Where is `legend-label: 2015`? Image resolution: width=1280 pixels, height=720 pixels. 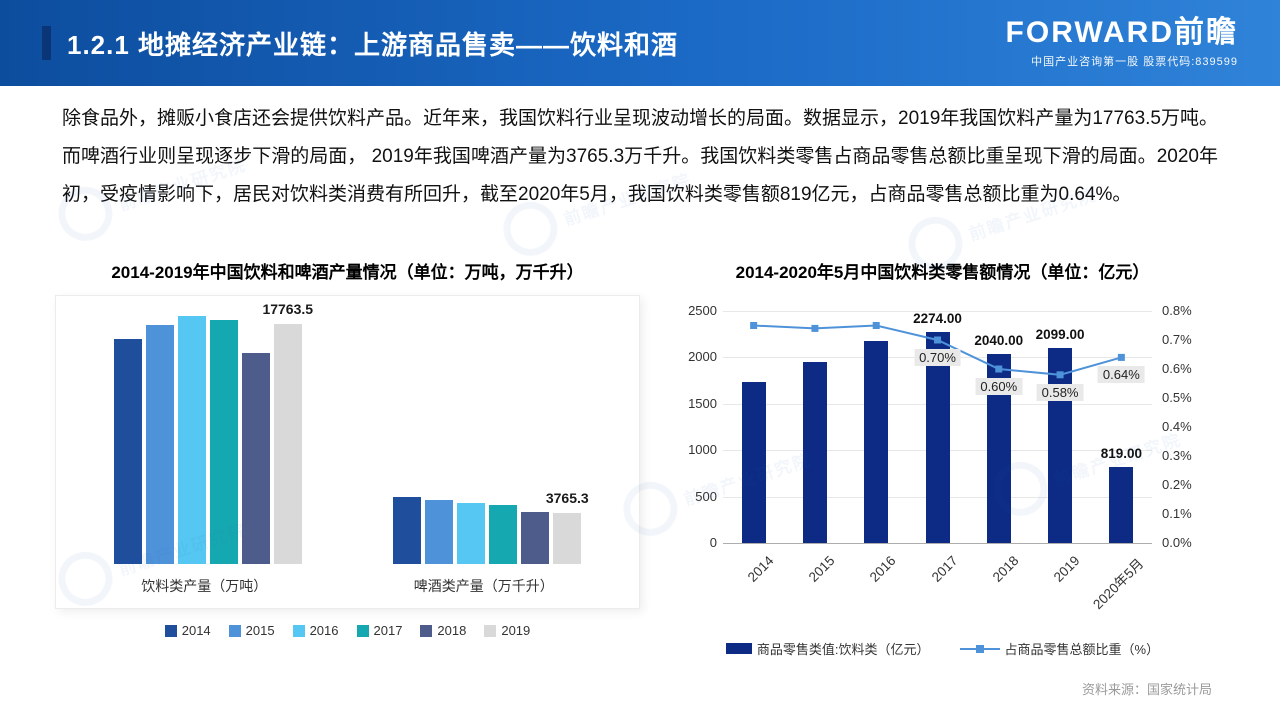 legend-label: 2015 is located at coordinates (260, 630).